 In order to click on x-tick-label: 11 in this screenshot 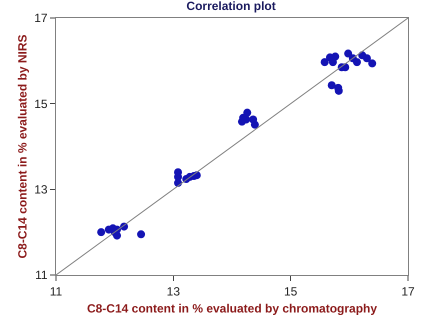, I will do `click(56, 291)`.